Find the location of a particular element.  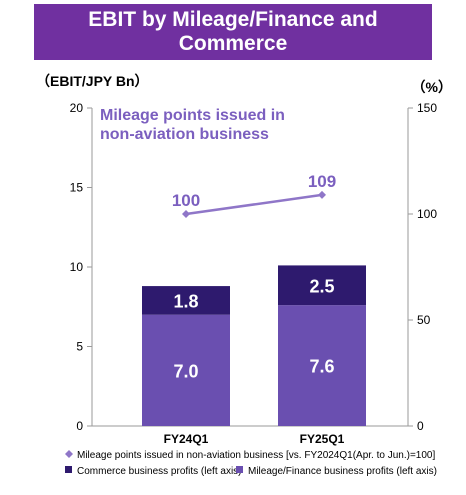

legend-marker-commerce is located at coordinates (68, 469).